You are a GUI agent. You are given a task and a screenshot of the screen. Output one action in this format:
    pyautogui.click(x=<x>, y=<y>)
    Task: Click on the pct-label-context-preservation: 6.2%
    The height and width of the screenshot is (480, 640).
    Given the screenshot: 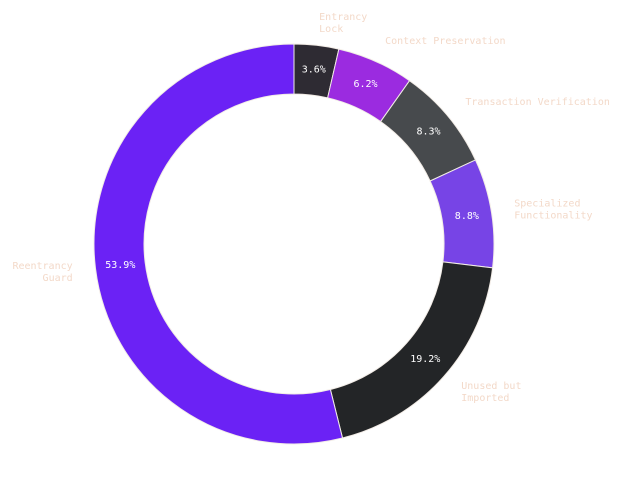 What is the action you would take?
    pyautogui.click(x=365, y=84)
    